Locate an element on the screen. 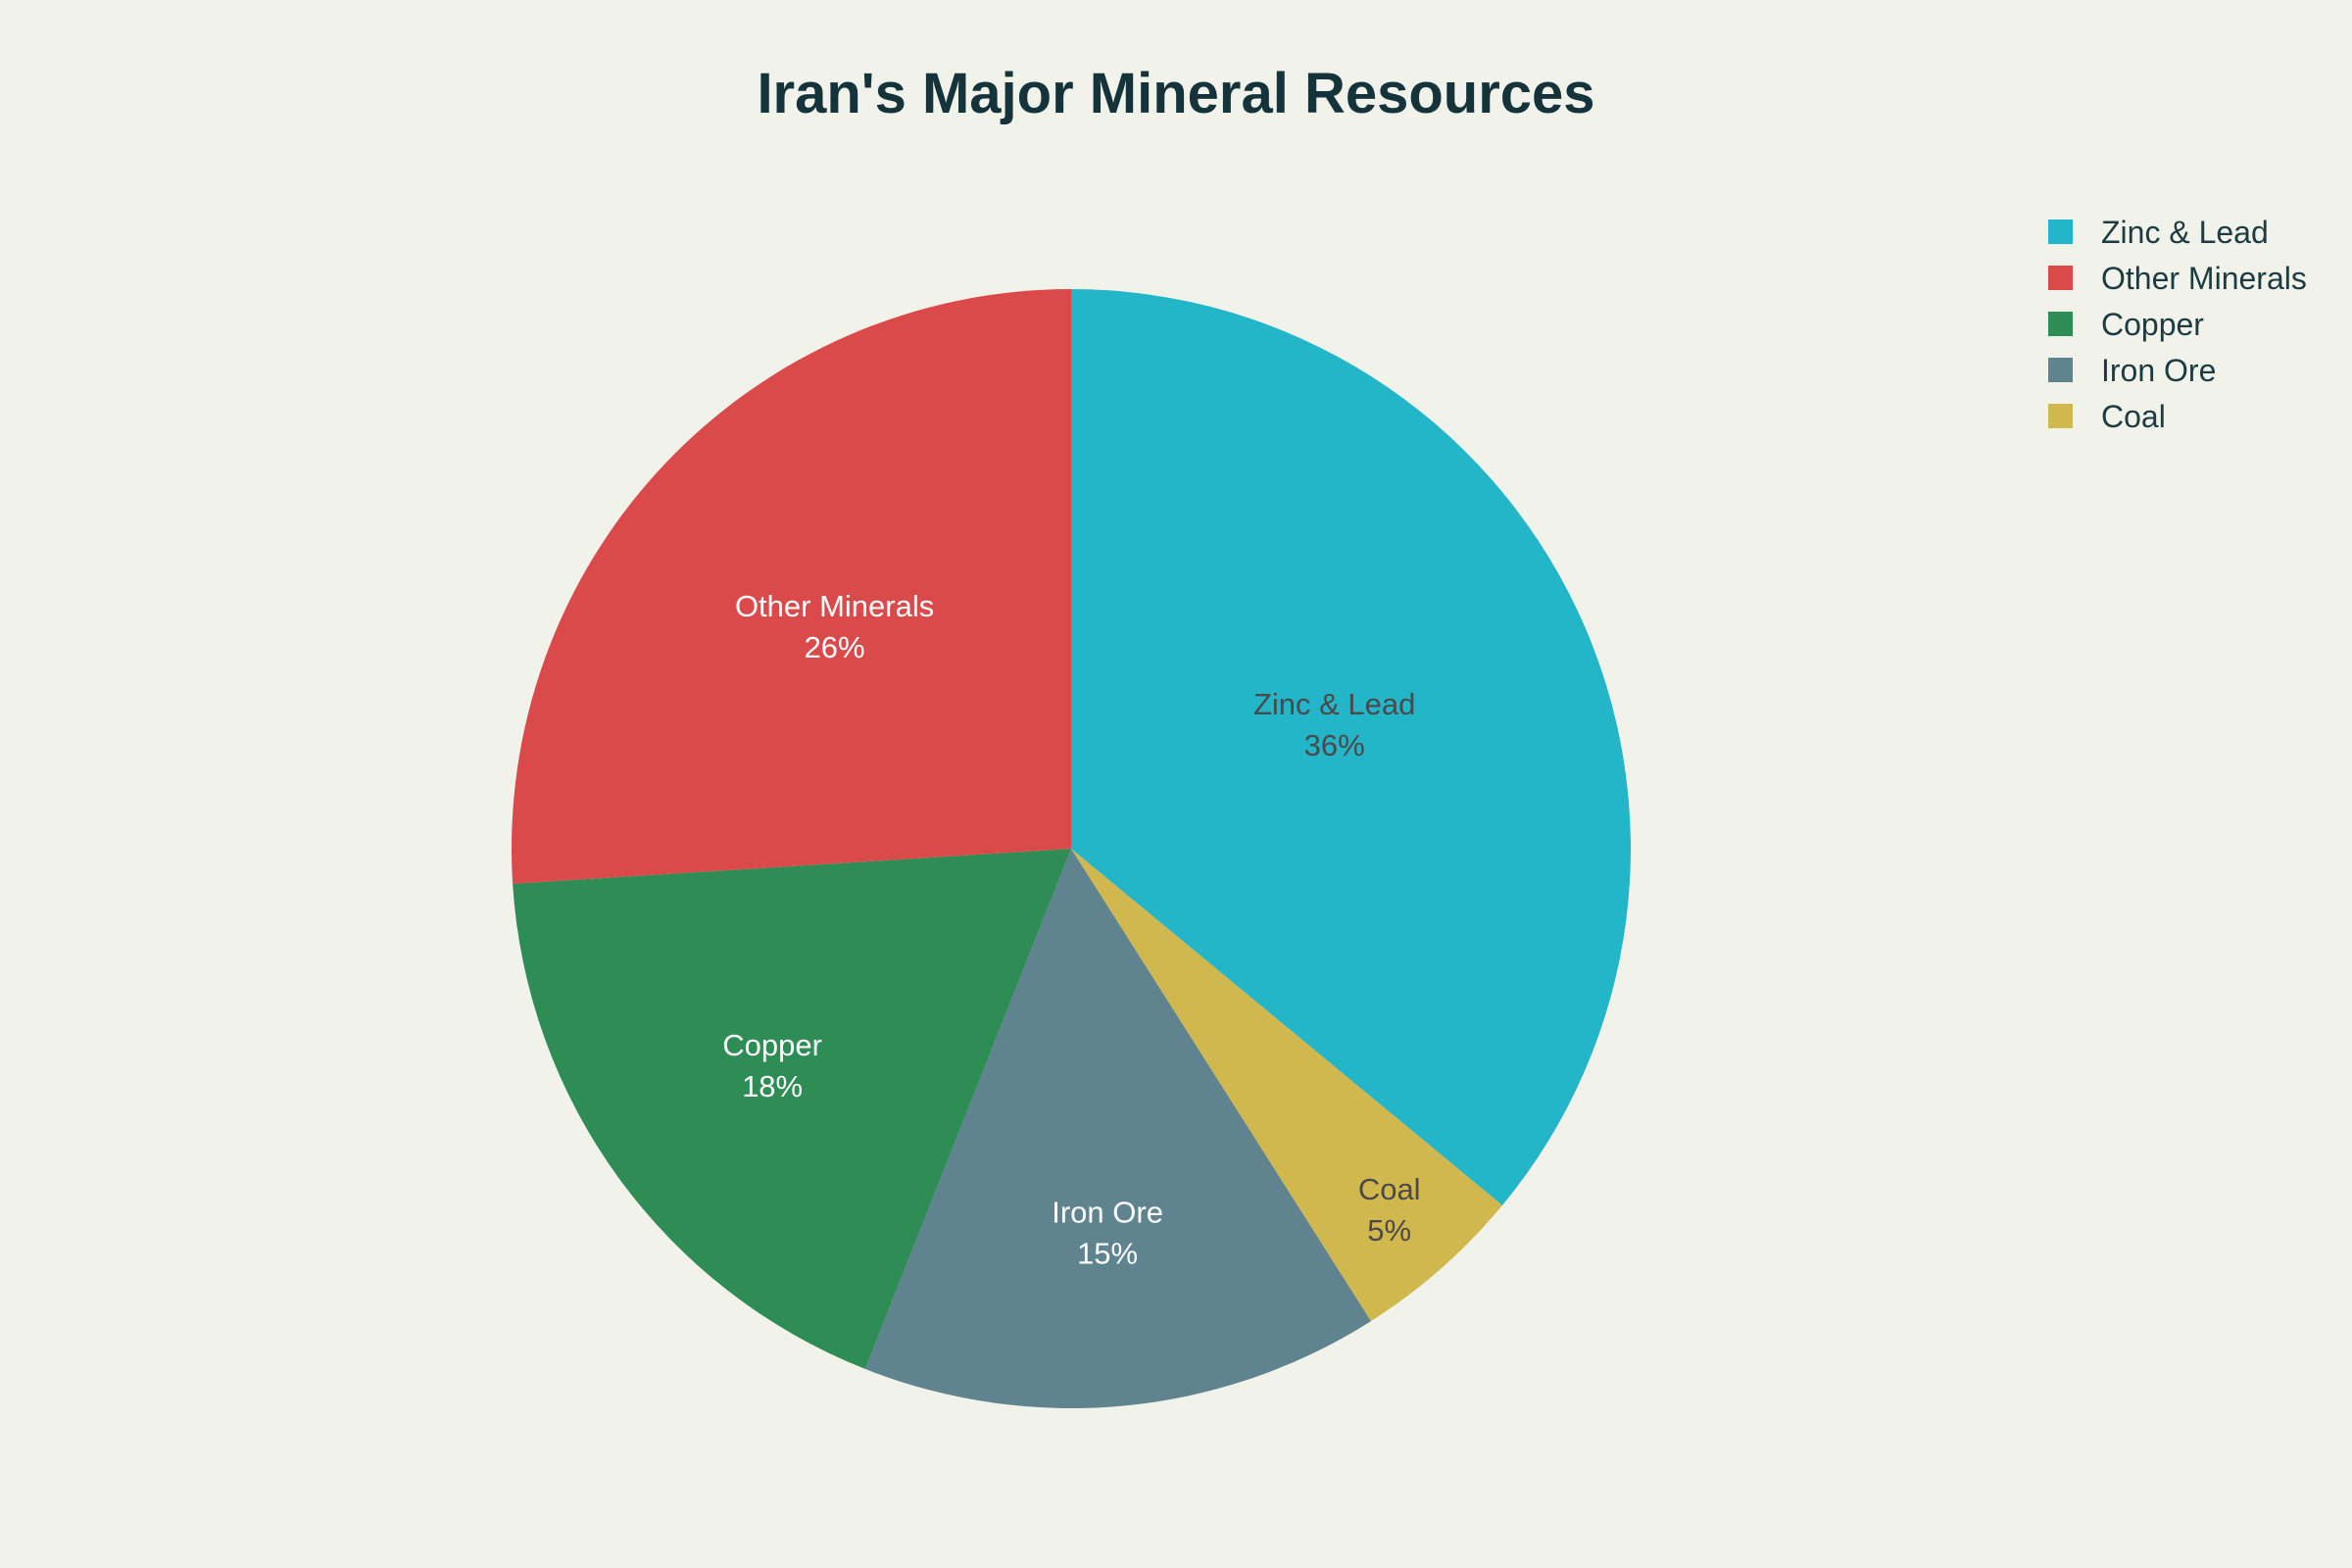 Image resolution: width=2352 pixels, height=1568 pixels. legend-item-zinc-lead: Zinc & Lead is located at coordinates (2177, 232).